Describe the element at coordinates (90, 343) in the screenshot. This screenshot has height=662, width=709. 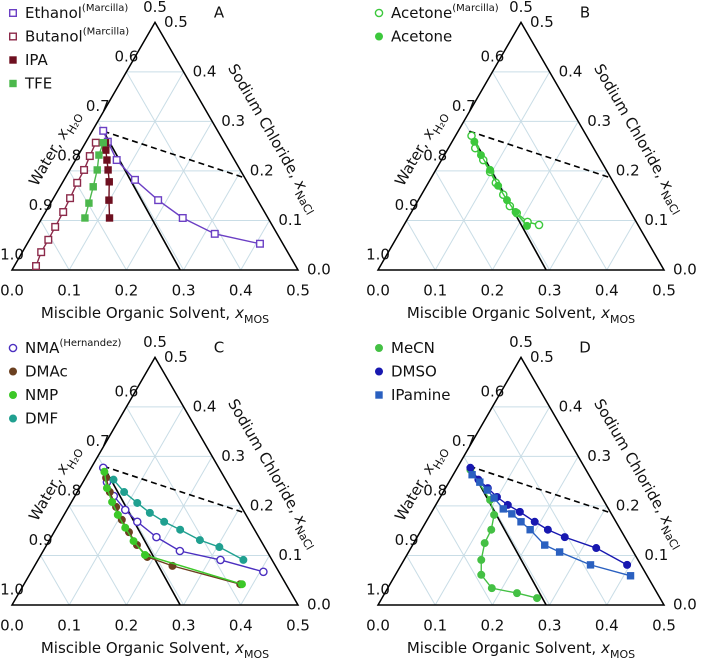
I see `legend-note: (Hernandez)` at that location.